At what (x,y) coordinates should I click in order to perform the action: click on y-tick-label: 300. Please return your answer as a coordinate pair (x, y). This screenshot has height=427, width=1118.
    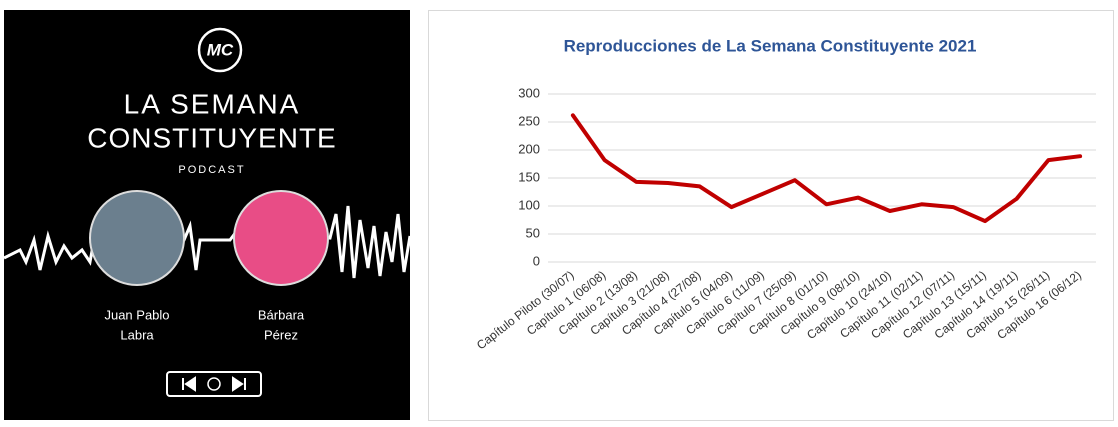
    Looking at the image, I should click on (529, 92).